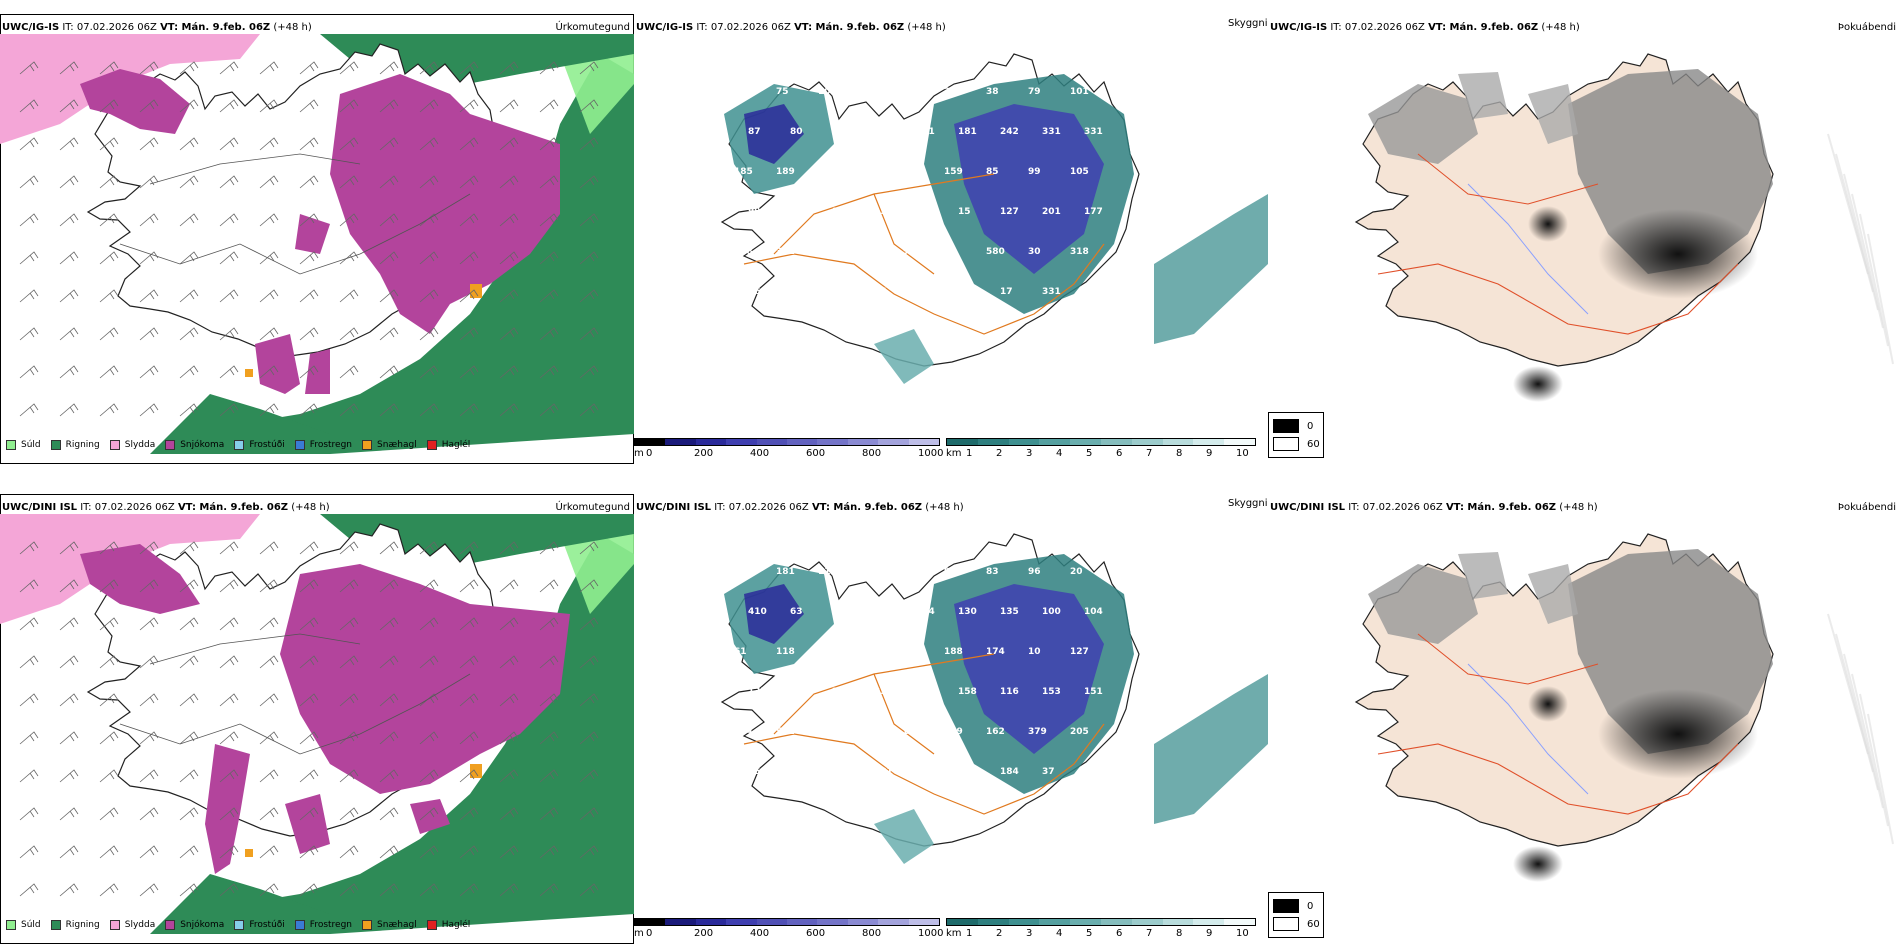  I want to click on snow-hail-area, so click(476, 771).